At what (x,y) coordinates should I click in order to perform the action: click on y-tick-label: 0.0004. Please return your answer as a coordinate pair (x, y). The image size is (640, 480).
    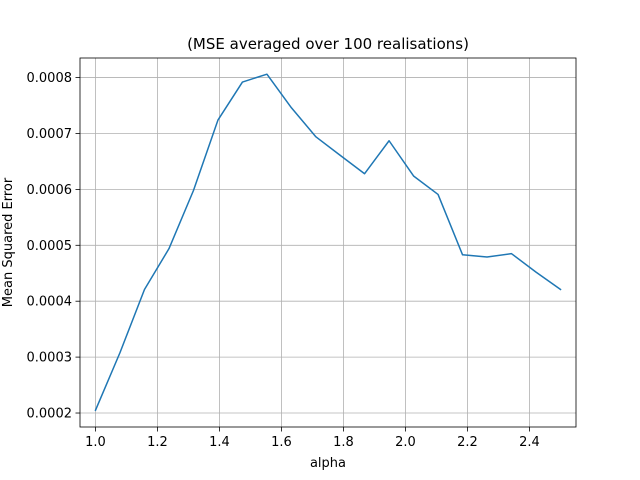
    Looking at the image, I should click on (50, 302).